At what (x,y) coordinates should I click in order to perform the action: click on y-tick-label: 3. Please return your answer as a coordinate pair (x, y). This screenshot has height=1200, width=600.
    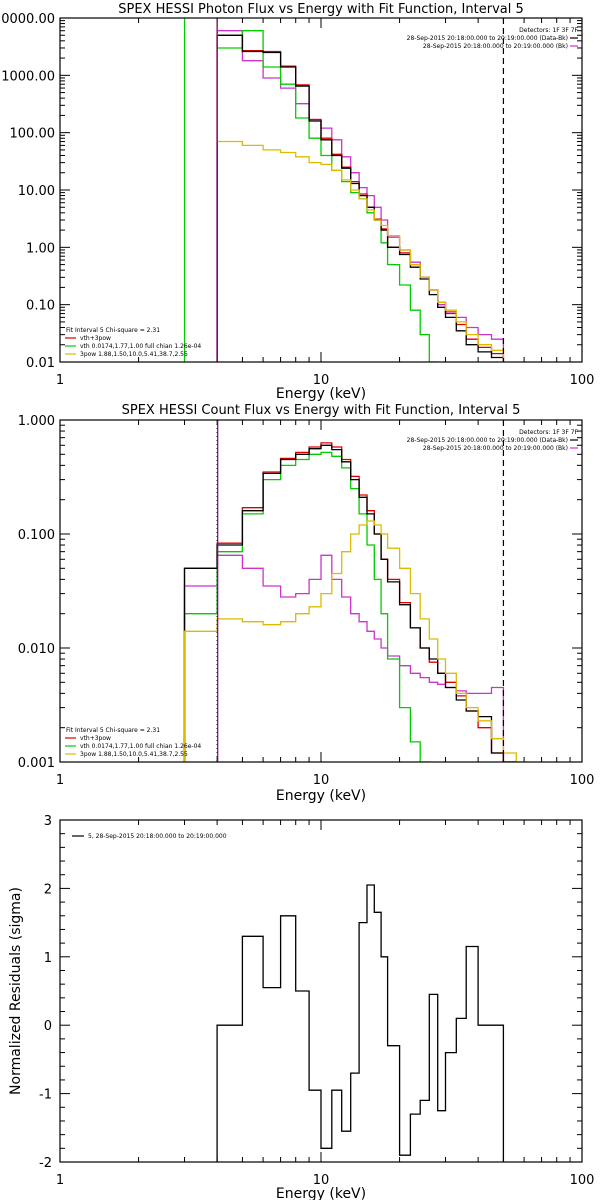
    Looking at the image, I should click on (48, 821).